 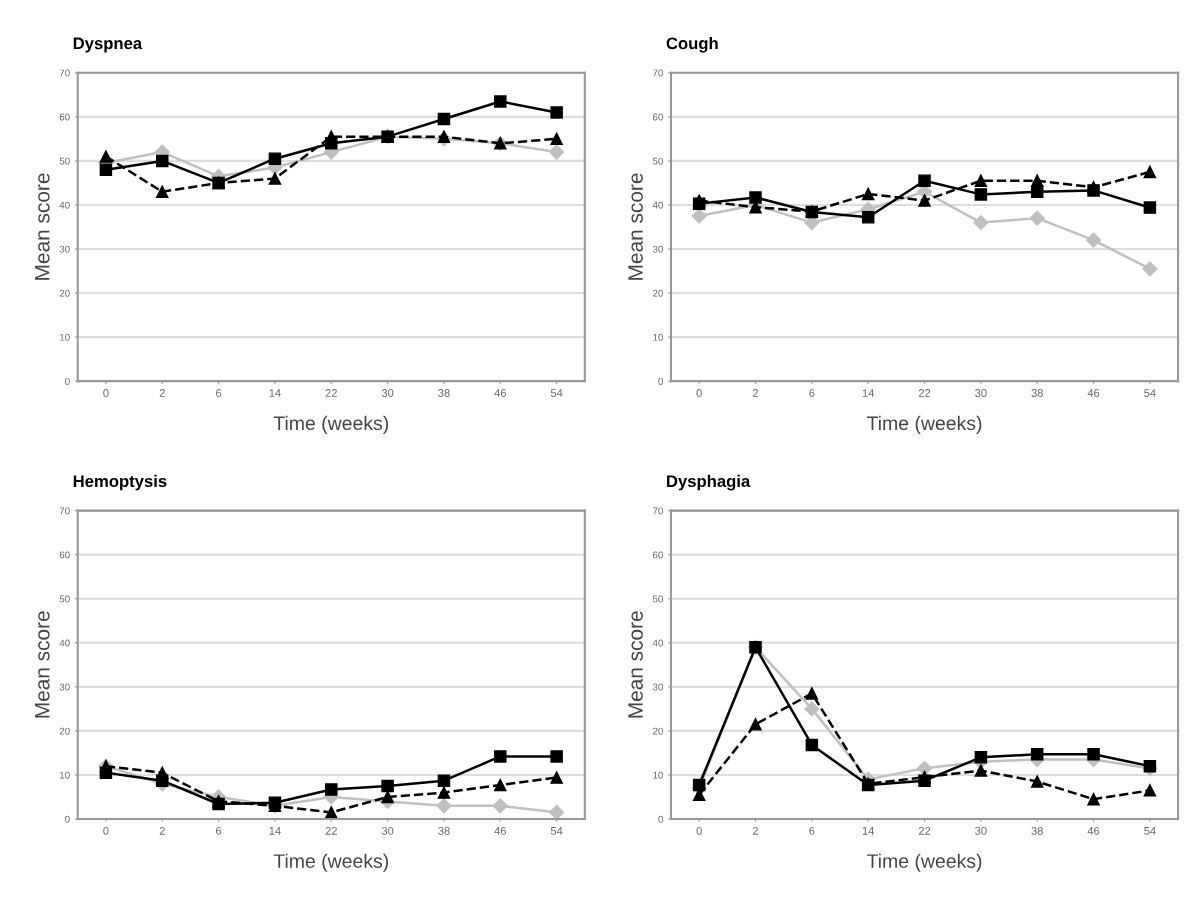 What do you see at coordinates (120, 482) in the screenshot?
I see `chart-title: Hemoptysis` at bounding box center [120, 482].